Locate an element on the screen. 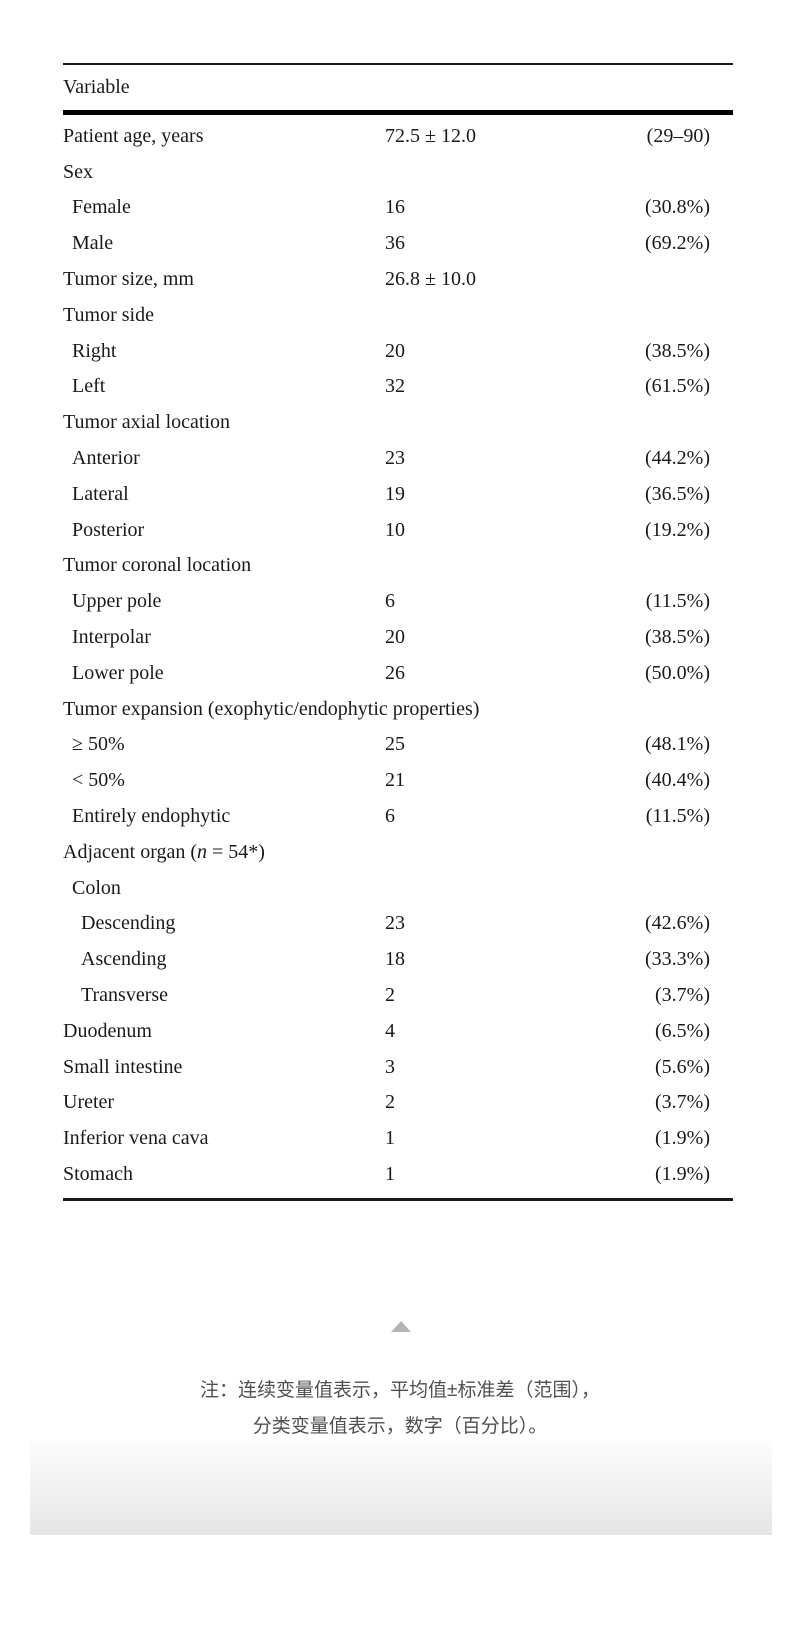 The width and height of the screenshot is (800, 1632). row-label: Posterior is located at coordinates (108, 529).